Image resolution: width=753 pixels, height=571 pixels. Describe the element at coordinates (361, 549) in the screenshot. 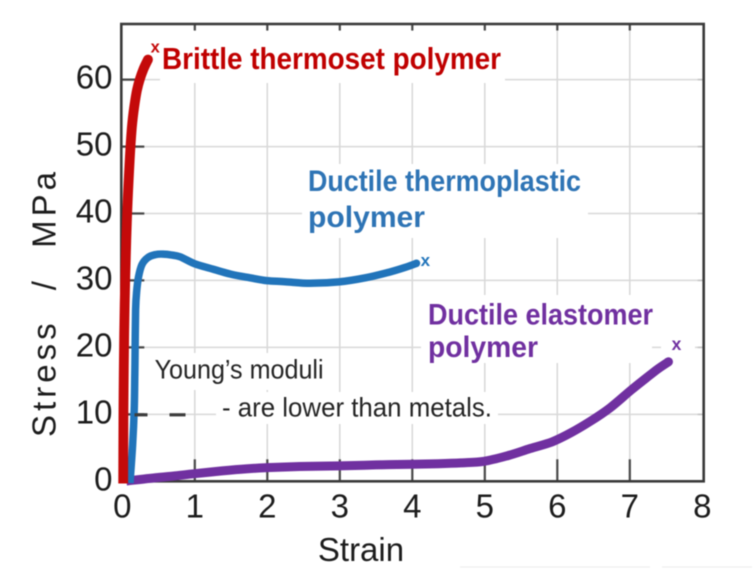

I see `svg-text: Strain` at that location.